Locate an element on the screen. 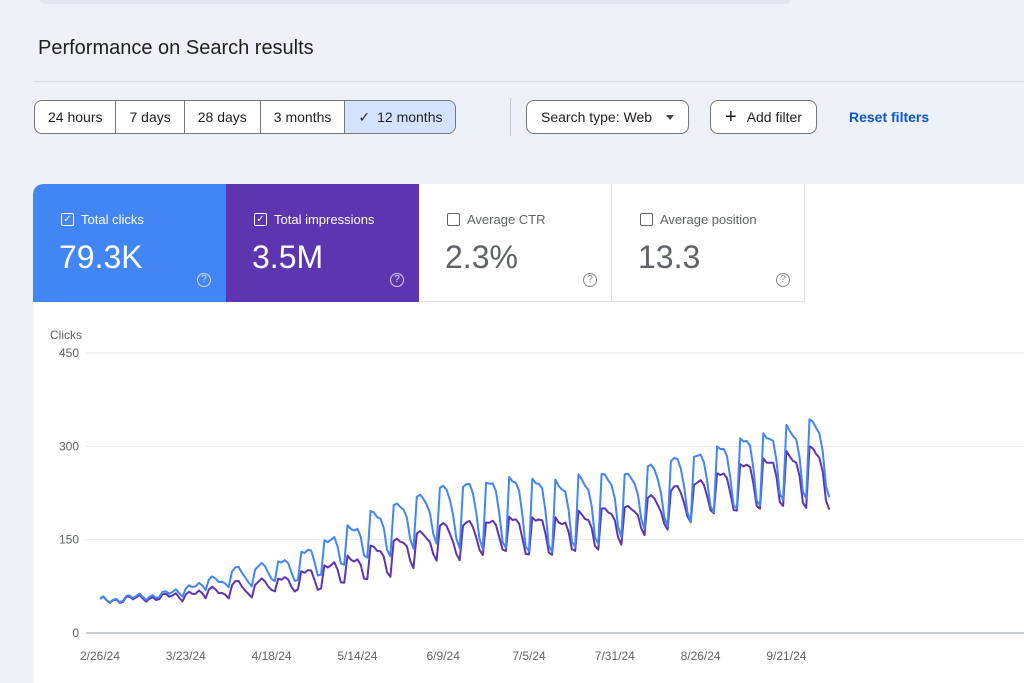 Image resolution: width=1024 pixels, height=683 pixels. date-range-24-hours: 24 hours is located at coordinates (76, 117).